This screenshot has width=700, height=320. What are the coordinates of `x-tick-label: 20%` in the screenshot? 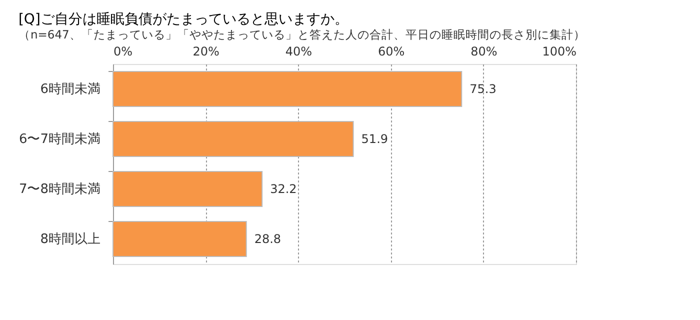 It's located at (206, 51).